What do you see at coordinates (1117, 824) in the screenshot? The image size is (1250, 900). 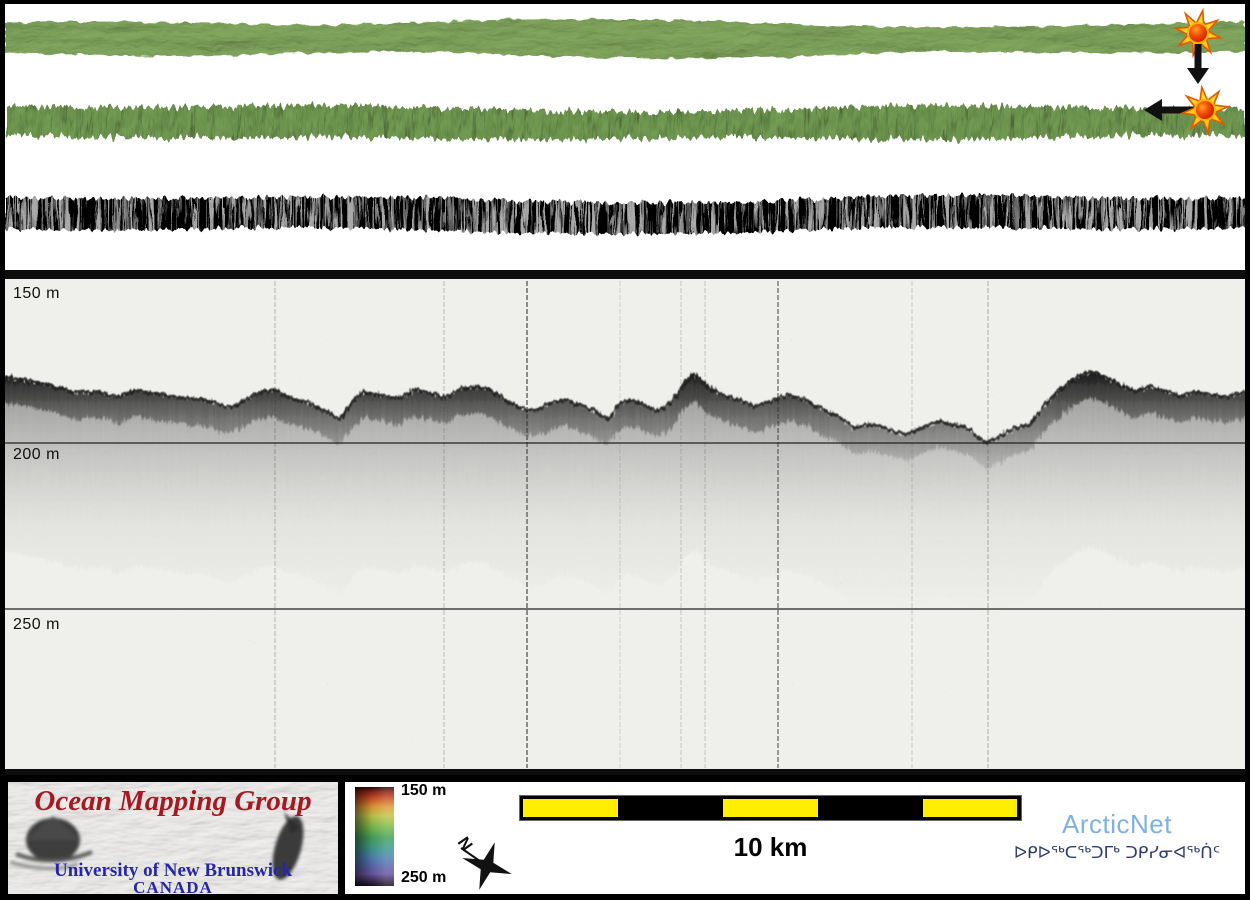 I see `arcticnet-name: ArcticNet` at bounding box center [1117, 824].